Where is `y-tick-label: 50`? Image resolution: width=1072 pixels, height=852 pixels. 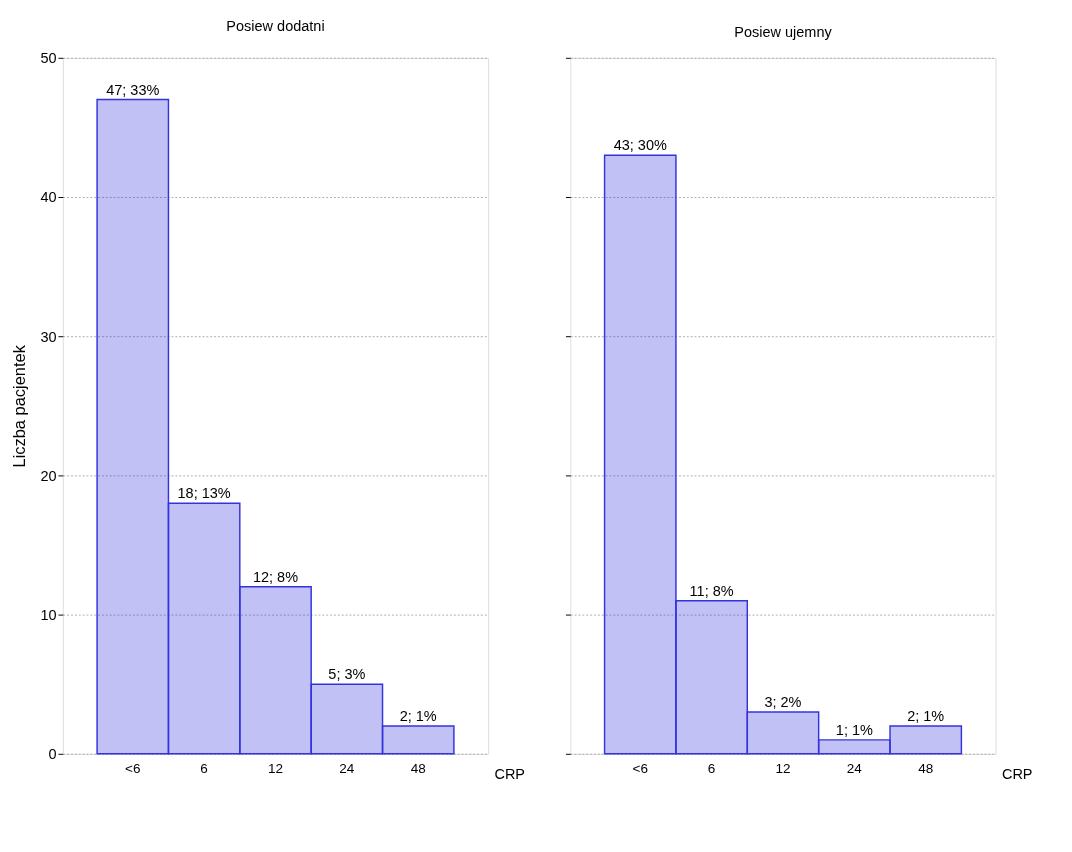
y-tick-label: 50 is located at coordinates (48, 58).